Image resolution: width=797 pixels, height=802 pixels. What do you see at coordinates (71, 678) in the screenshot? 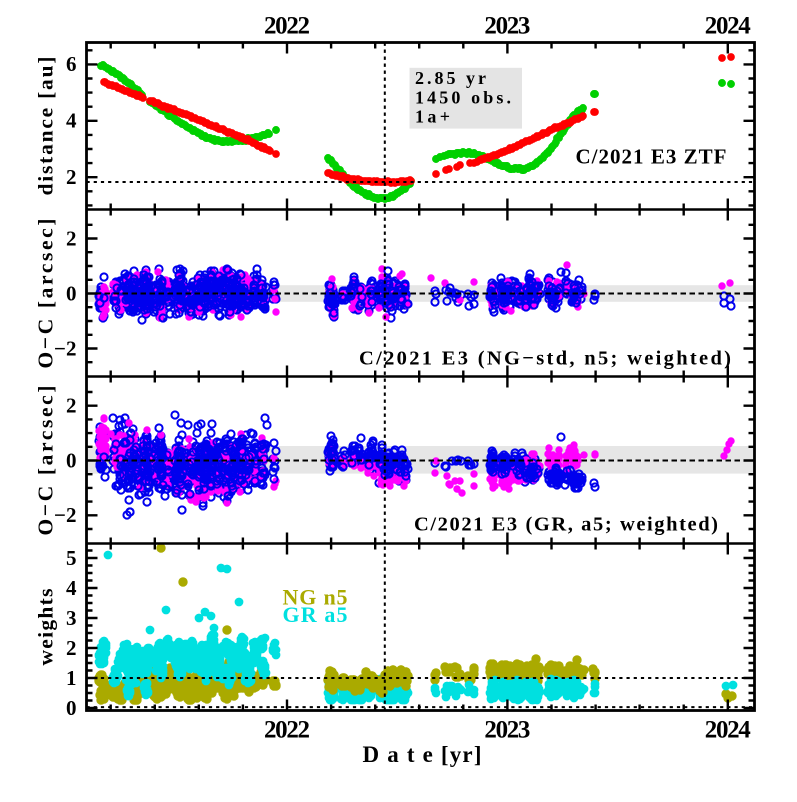
I see `svg-text: 1` at bounding box center [71, 678].